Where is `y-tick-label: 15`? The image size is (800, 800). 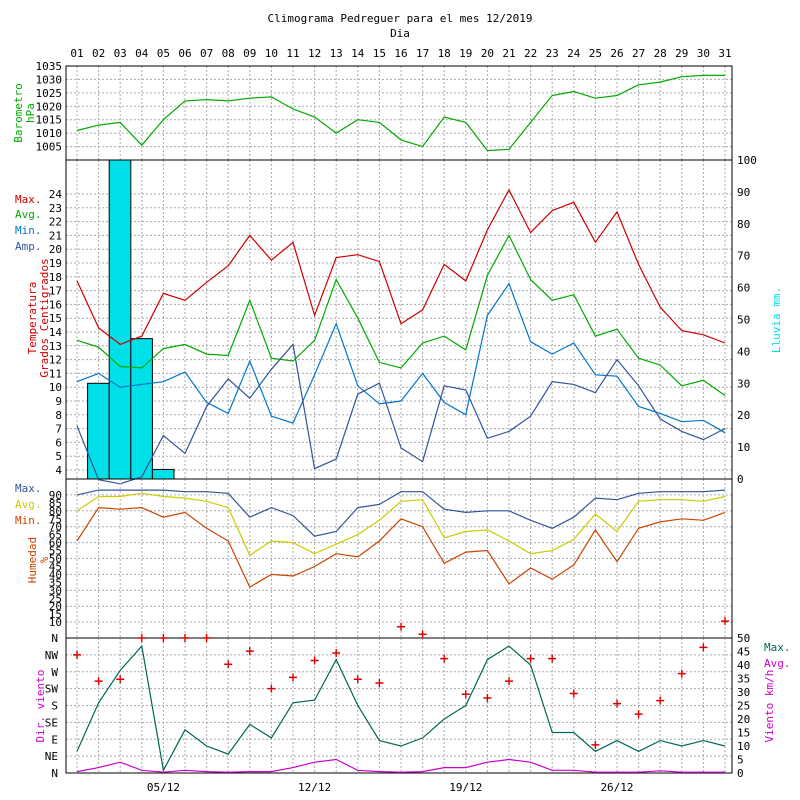 y-tick-label: 15 is located at coordinates (55, 614).